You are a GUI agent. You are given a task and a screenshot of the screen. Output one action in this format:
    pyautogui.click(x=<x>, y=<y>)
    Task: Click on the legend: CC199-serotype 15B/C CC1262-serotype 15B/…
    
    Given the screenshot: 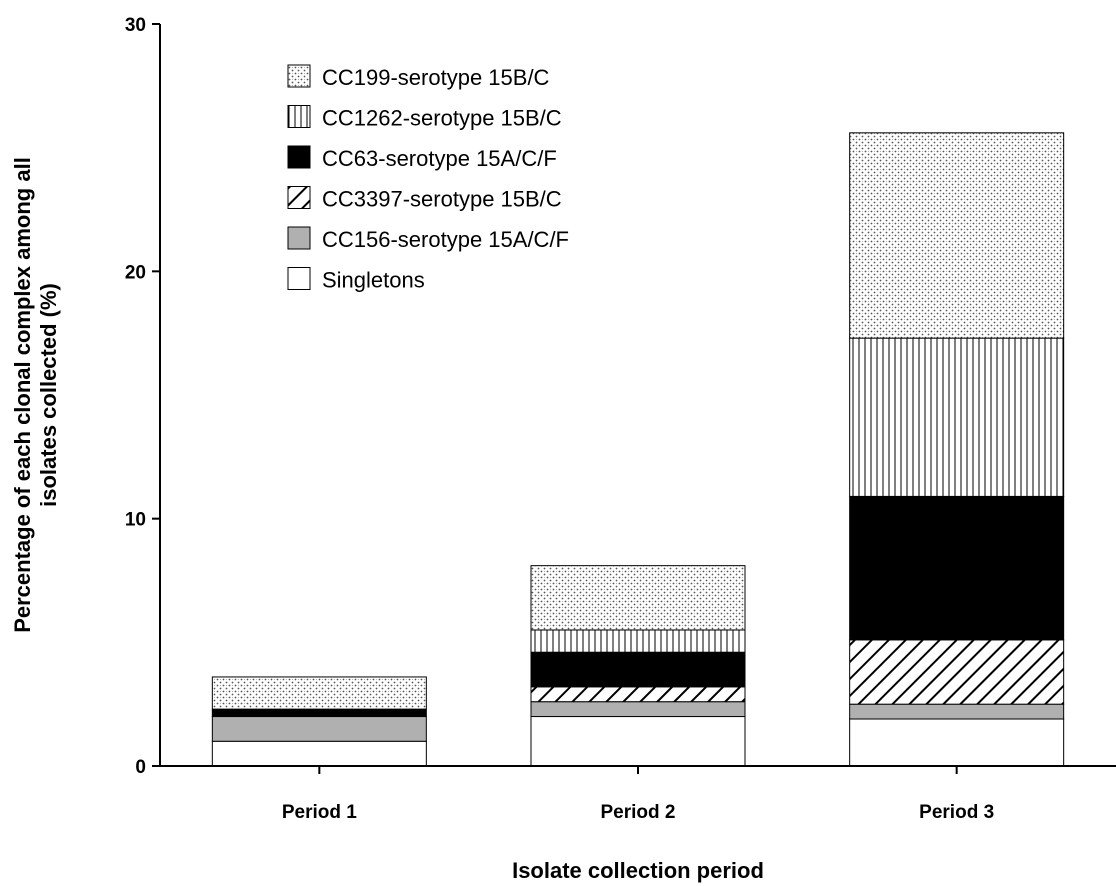 What is the action you would take?
    pyautogui.click(x=428, y=178)
    